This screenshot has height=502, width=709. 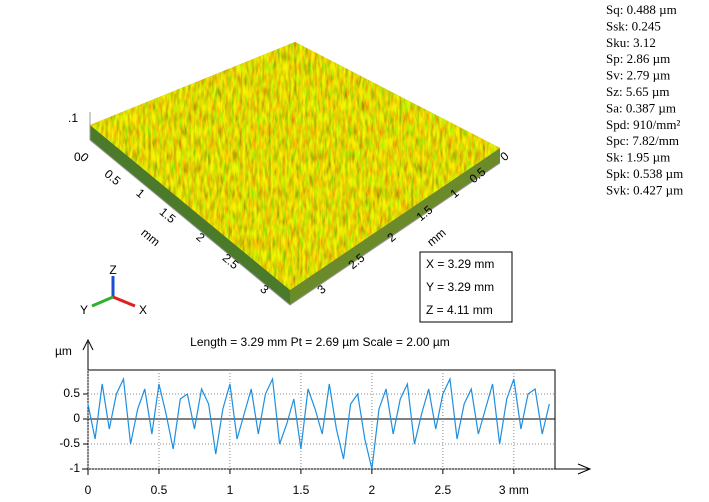 I want to click on y-arrow, so click(x=88, y=344).